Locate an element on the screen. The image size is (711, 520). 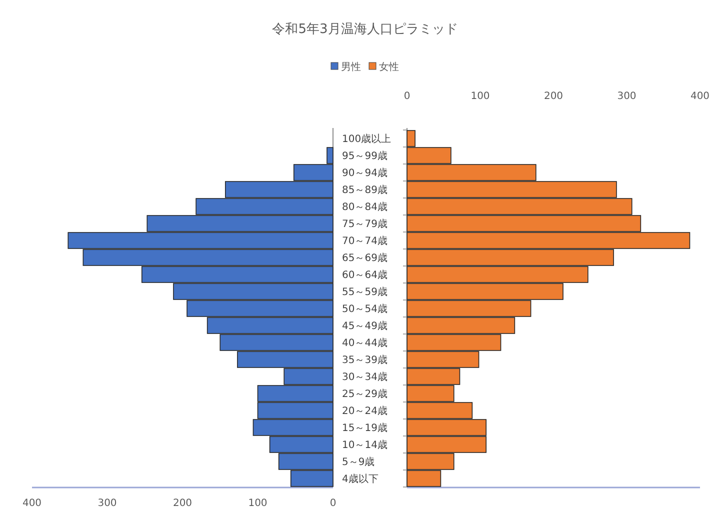
y-tick-label: 20～24歳 is located at coordinates (365, 411).